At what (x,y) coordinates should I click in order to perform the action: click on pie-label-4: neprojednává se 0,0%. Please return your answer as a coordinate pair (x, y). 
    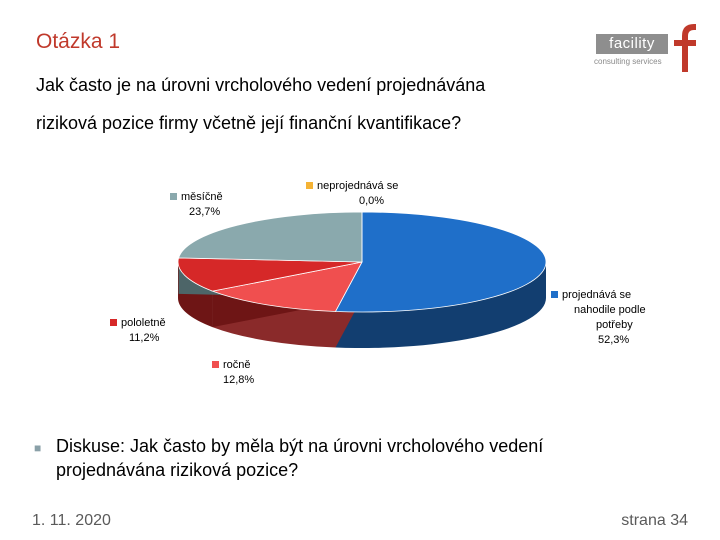
    Looking at the image, I should click on (352, 193).